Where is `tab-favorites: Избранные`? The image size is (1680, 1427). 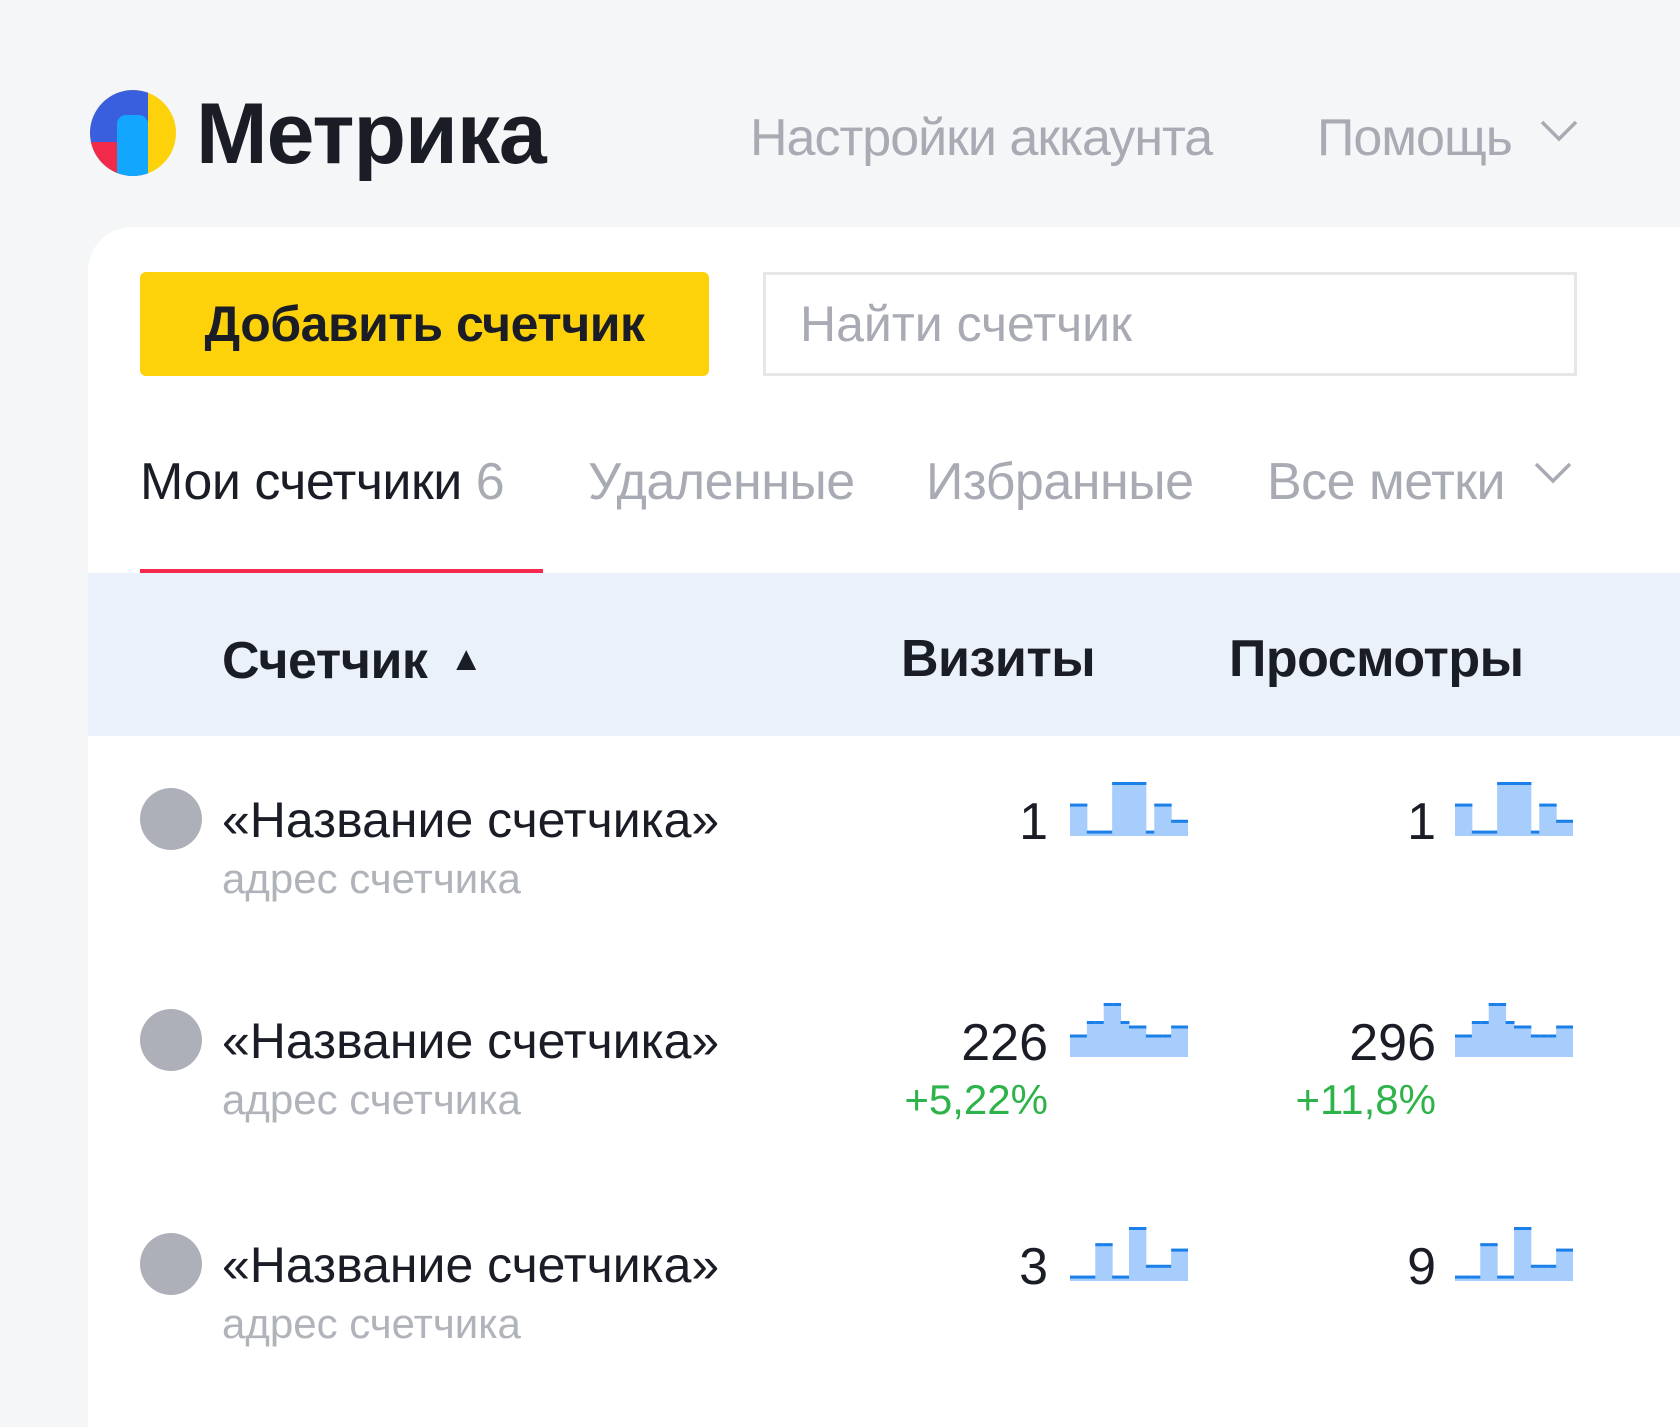
tab-favorites: Избранные is located at coordinates (1060, 482).